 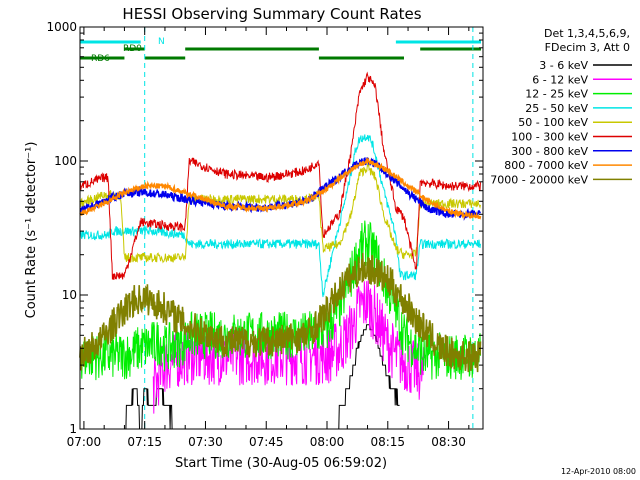 I want to click on flag-label: RD0, so click(x=132, y=49).